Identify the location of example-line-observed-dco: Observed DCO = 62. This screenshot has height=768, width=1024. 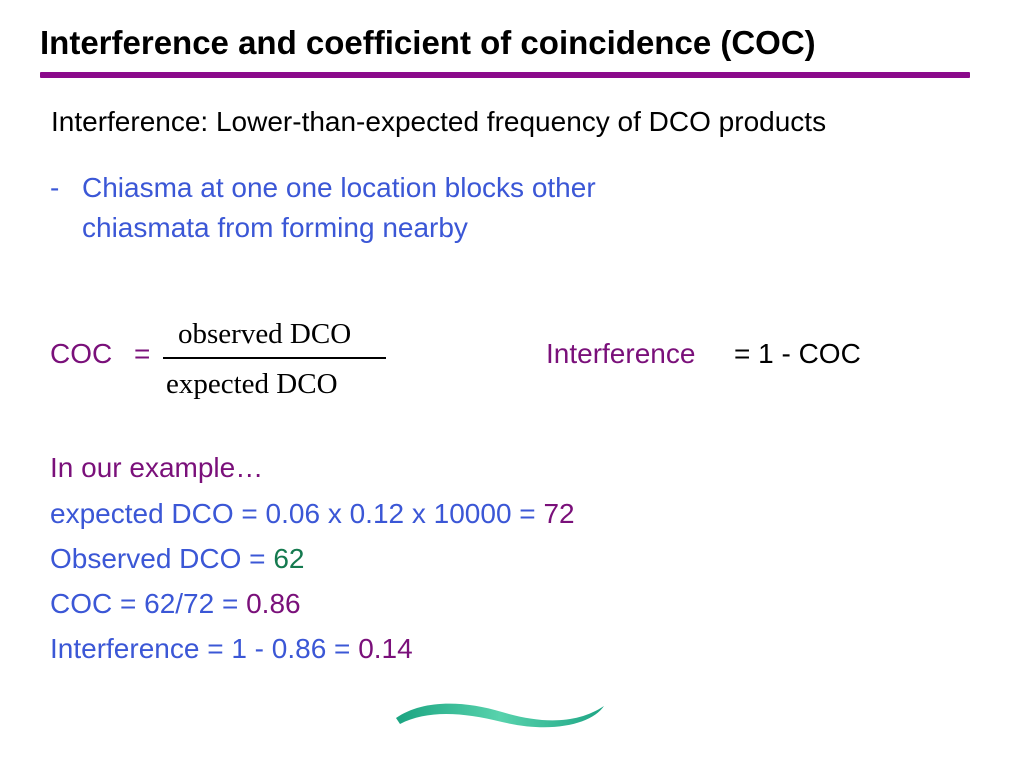
(177, 559).